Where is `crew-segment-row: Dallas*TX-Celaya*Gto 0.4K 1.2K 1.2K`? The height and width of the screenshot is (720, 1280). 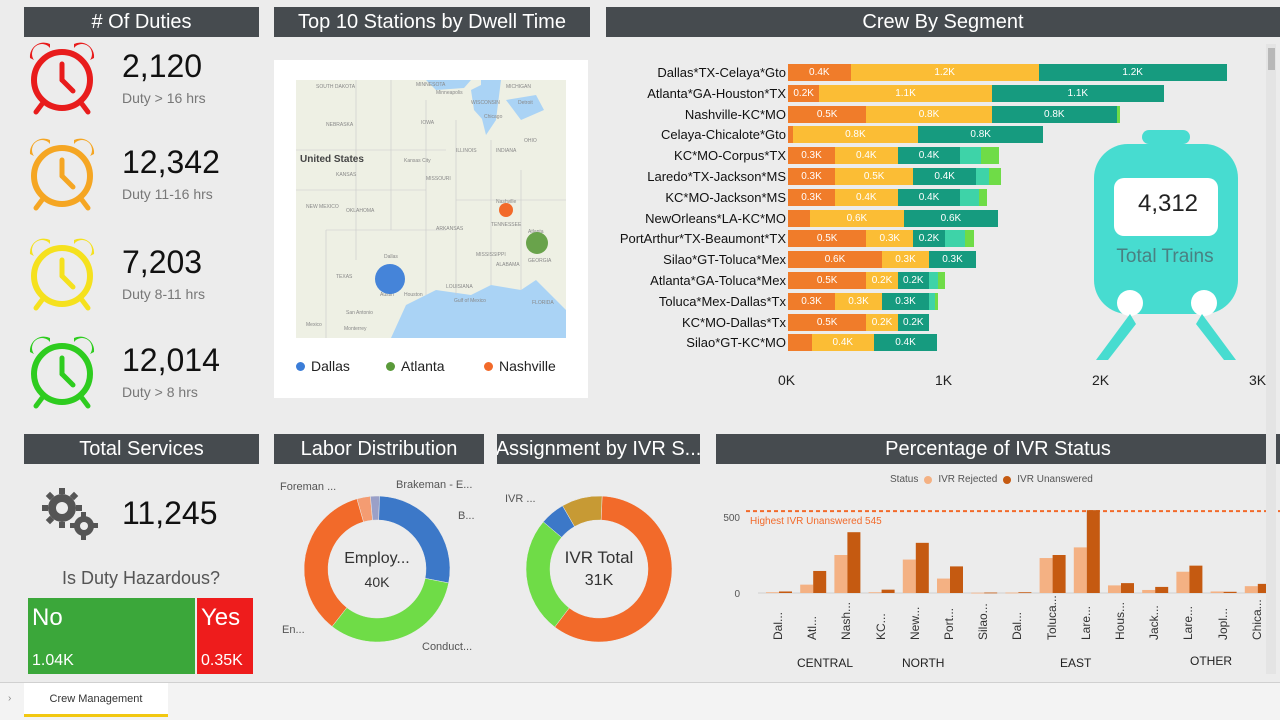
crew-segment-row: Dallas*TX-Celaya*Gto 0.4K 1.2K 1.2K is located at coordinates (930, 73).